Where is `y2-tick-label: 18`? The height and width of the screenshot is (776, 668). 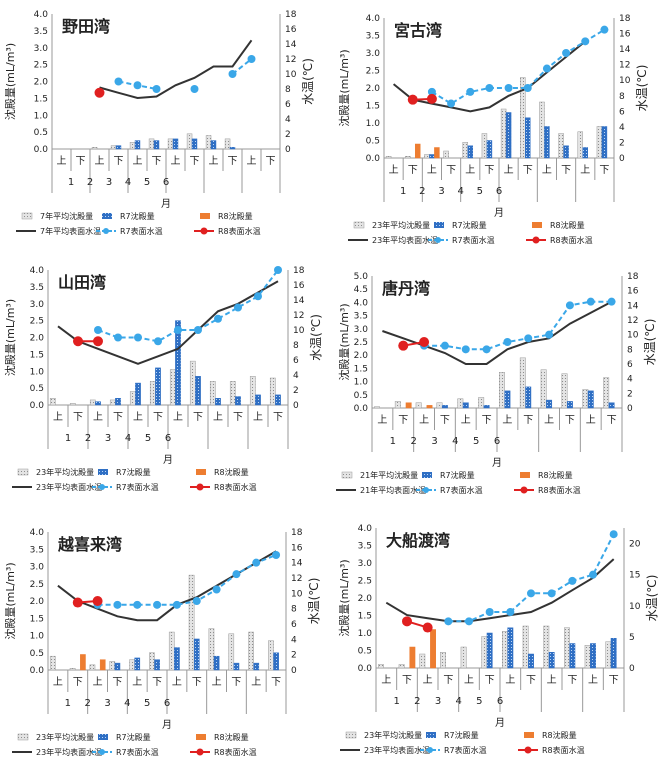 y2-tick-label: 18 is located at coordinates (291, 15).